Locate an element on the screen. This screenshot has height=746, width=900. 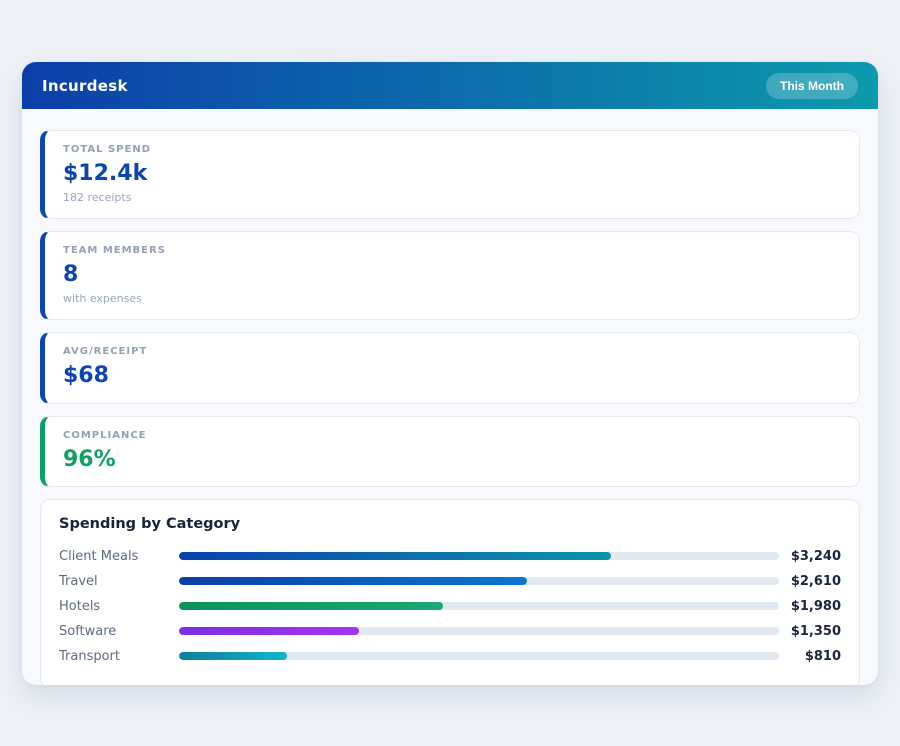
chart-row: Transport $810 is located at coordinates (450, 656).